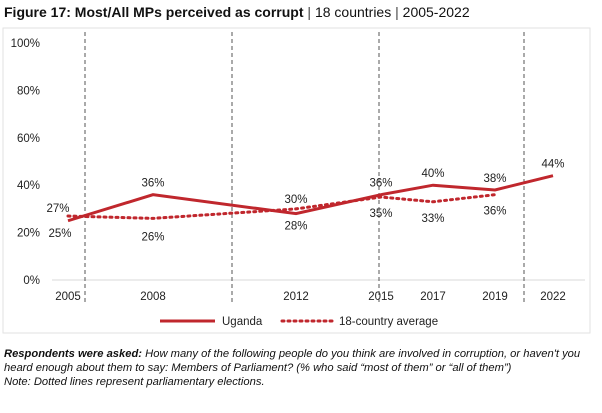  I want to click on y-tick-label: 60%, so click(28, 139).